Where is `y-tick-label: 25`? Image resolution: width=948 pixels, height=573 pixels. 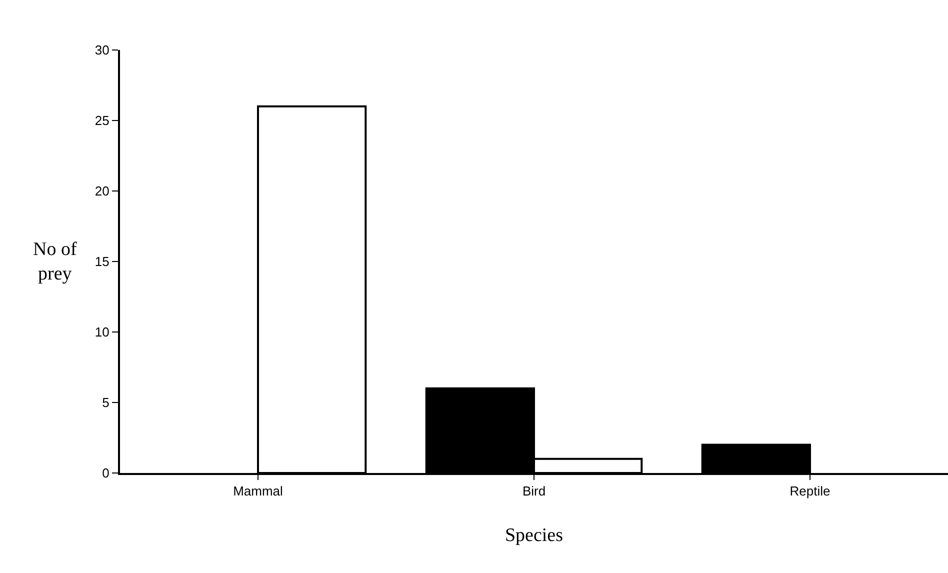 y-tick-label: 25 is located at coordinates (102, 120).